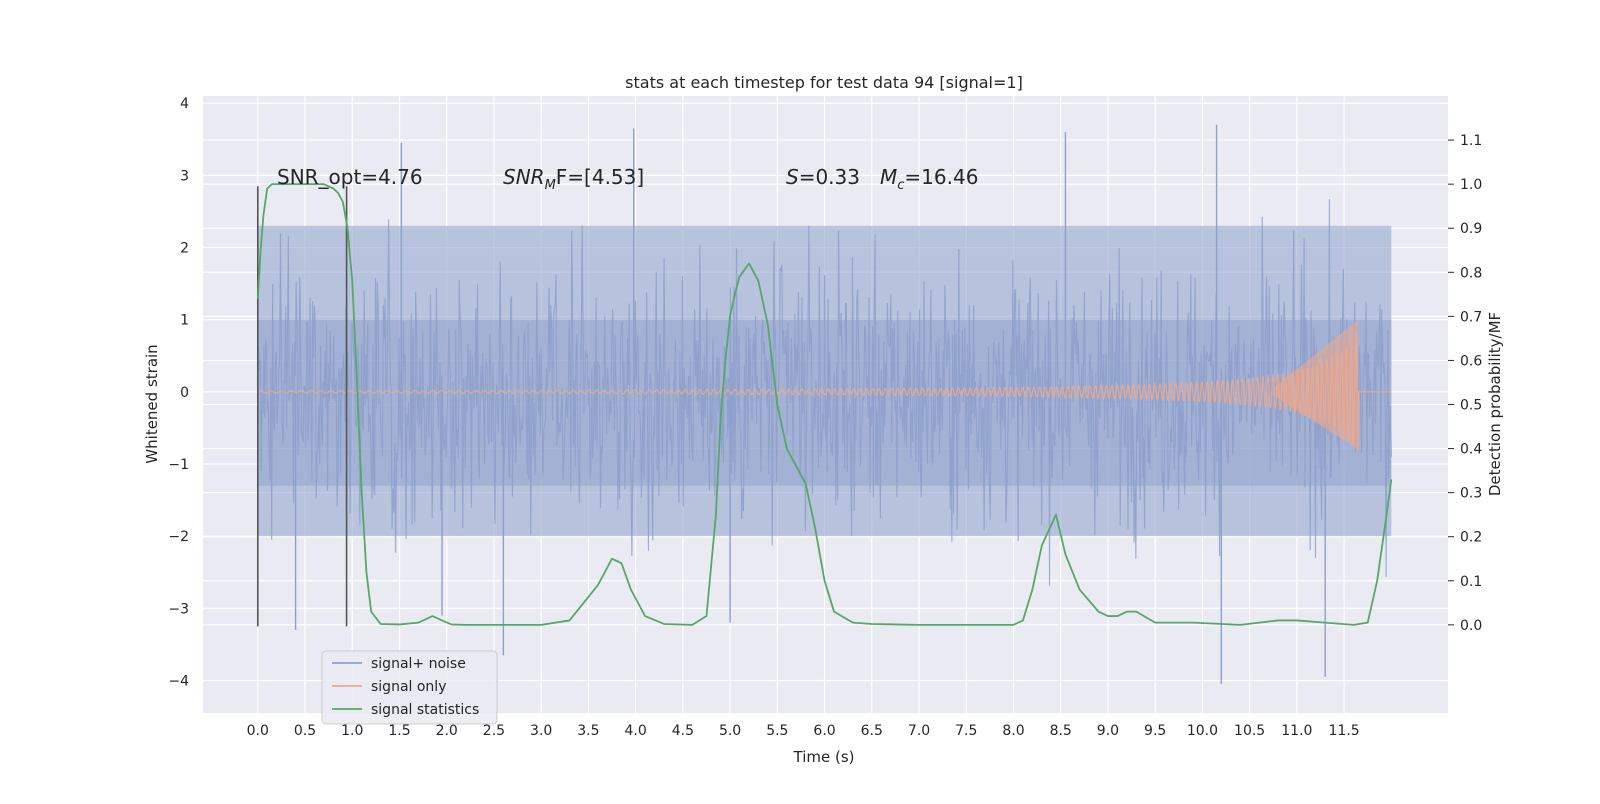 The height and width of the screenshot is (804, 1600). I want to click on right-tick-label: 0.5, so click(1471, 406).